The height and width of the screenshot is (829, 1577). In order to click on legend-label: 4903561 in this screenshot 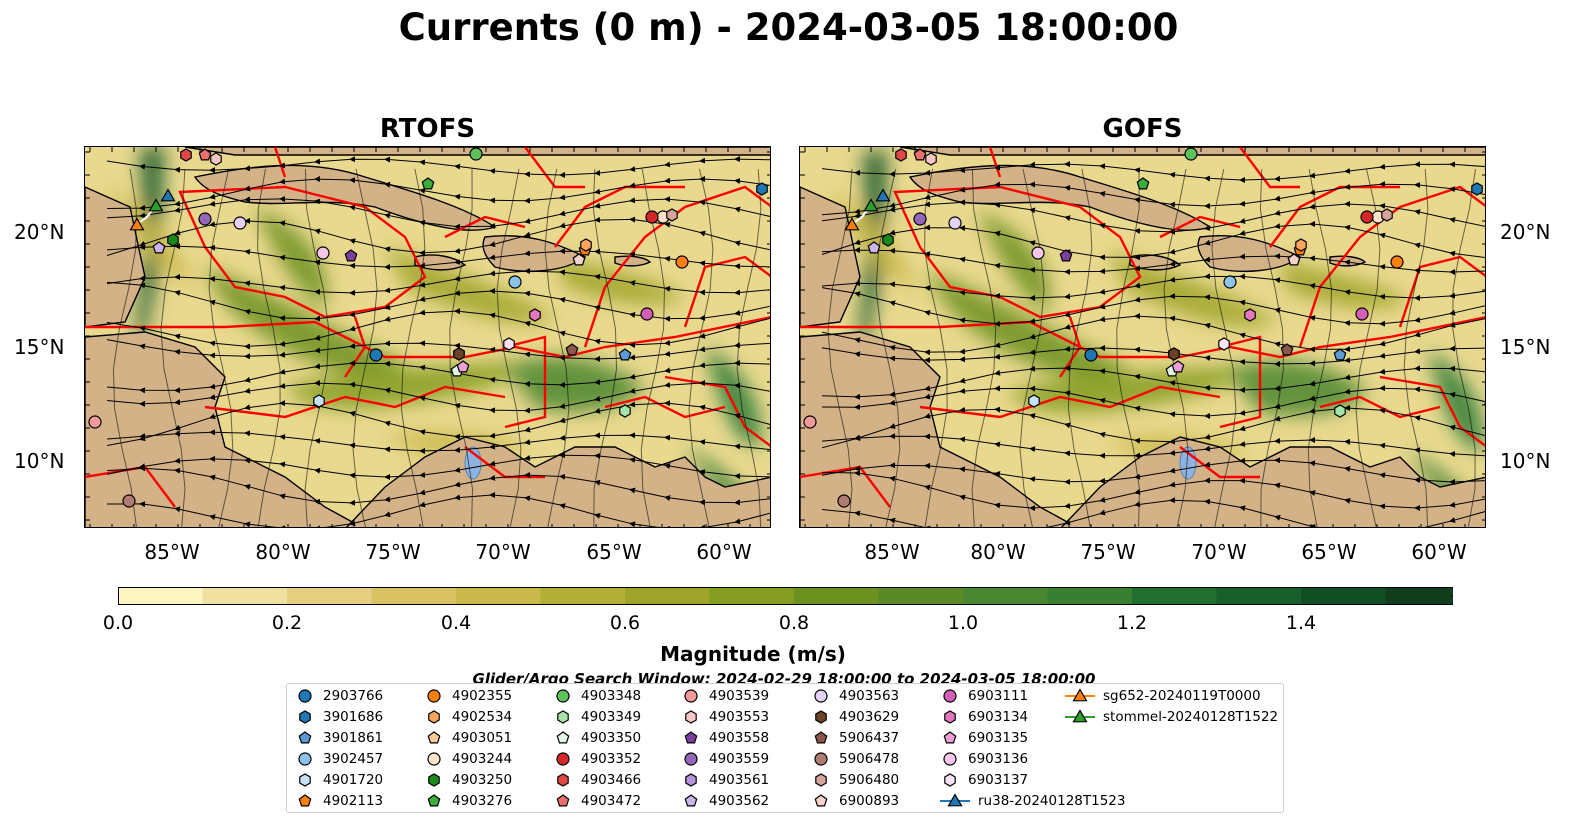, I will do `click(739, 780)`.